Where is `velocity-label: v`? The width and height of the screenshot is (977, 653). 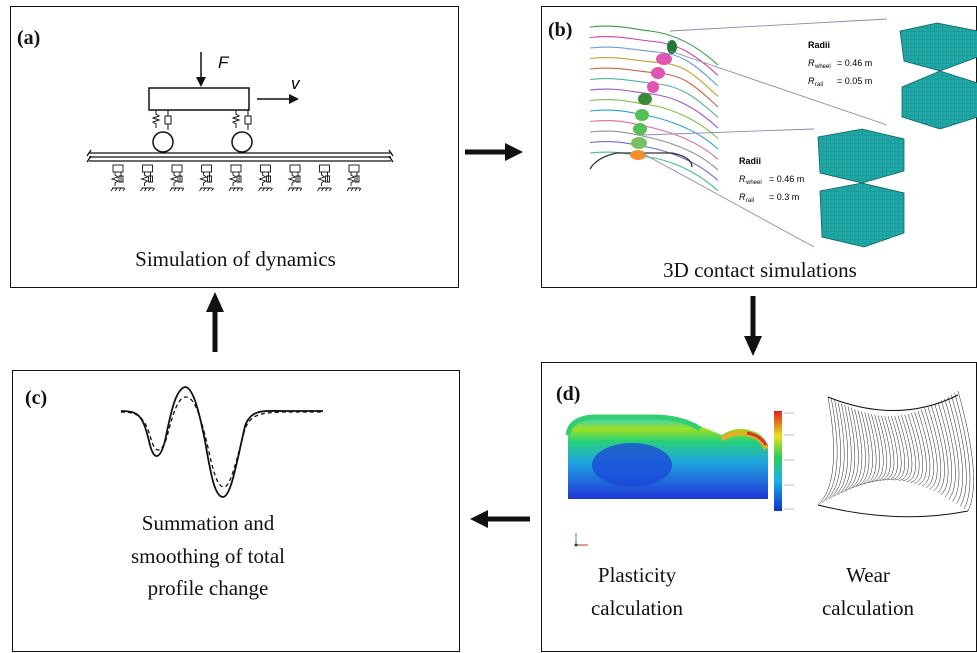 velocity-label: v is located at coordinates (296, 83).